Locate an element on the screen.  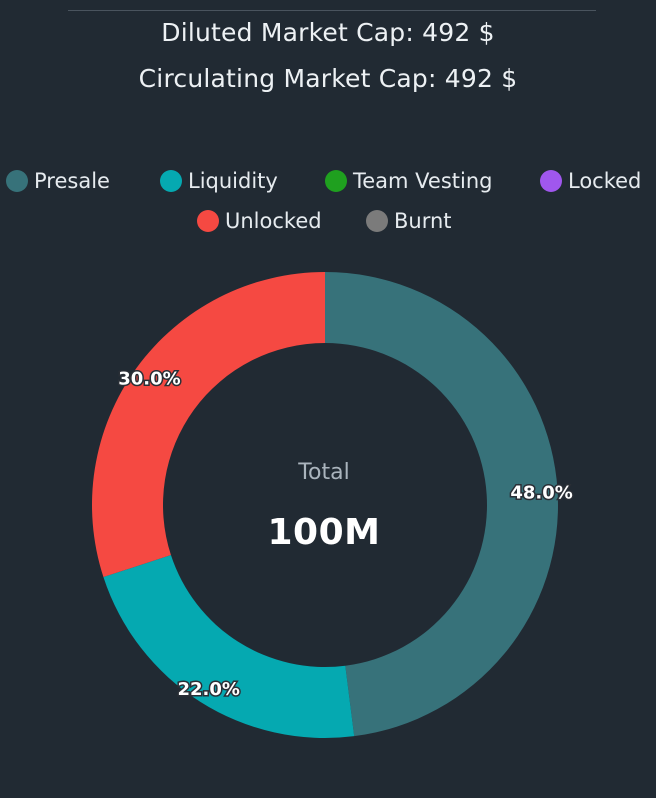
legend-label-presale: Presale is located at coordinates (72, 181).